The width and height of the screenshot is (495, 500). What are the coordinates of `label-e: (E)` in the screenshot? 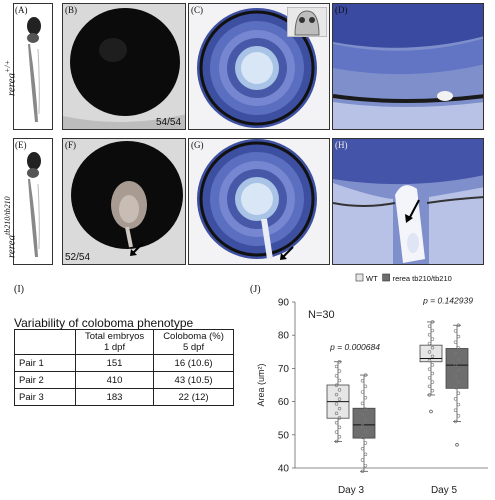 It's located at (21, 145).